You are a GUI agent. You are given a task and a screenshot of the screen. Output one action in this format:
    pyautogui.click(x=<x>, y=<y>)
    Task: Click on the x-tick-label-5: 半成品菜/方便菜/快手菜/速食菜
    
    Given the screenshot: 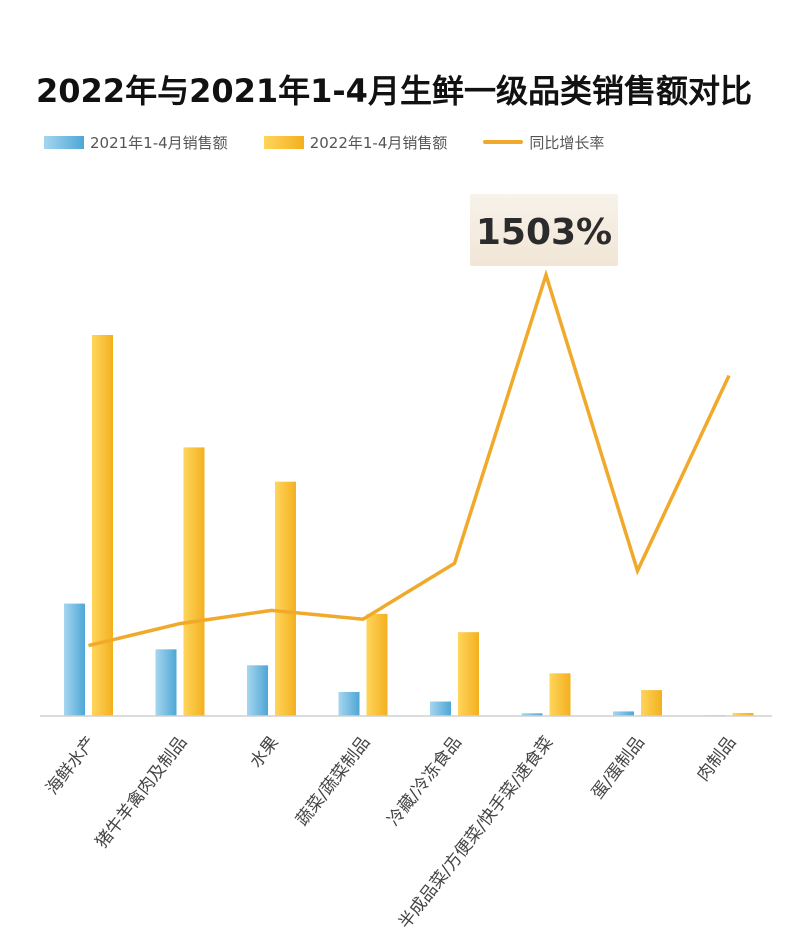 What is the action you would take?
    pyautogui.click(x=476, y=833)
    